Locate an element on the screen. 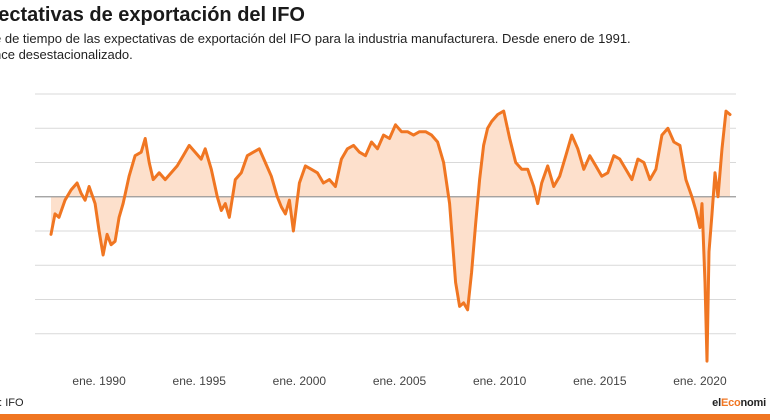  logo-text-nomi: nomi is located at coordinates (753, 403).